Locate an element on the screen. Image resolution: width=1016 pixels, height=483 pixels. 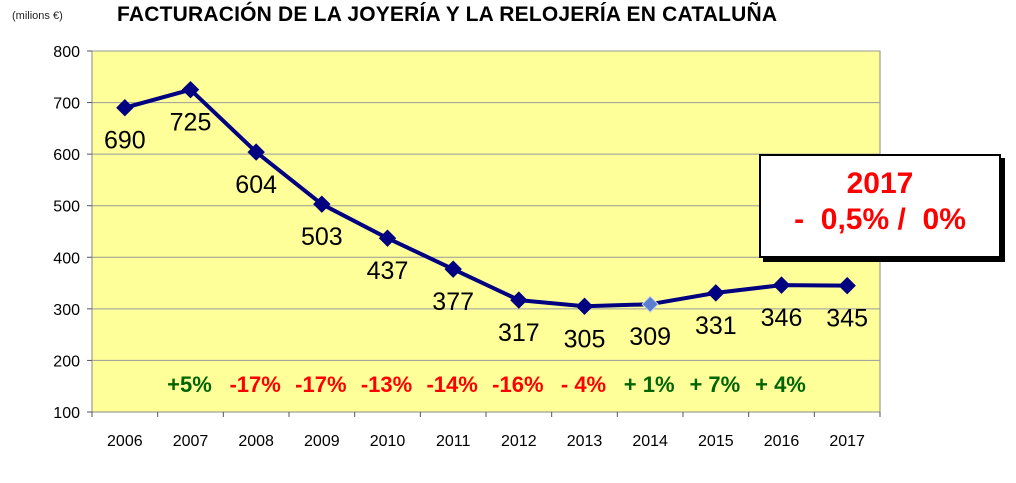
growth-label: + 1% is located at coordinates (649, 384).